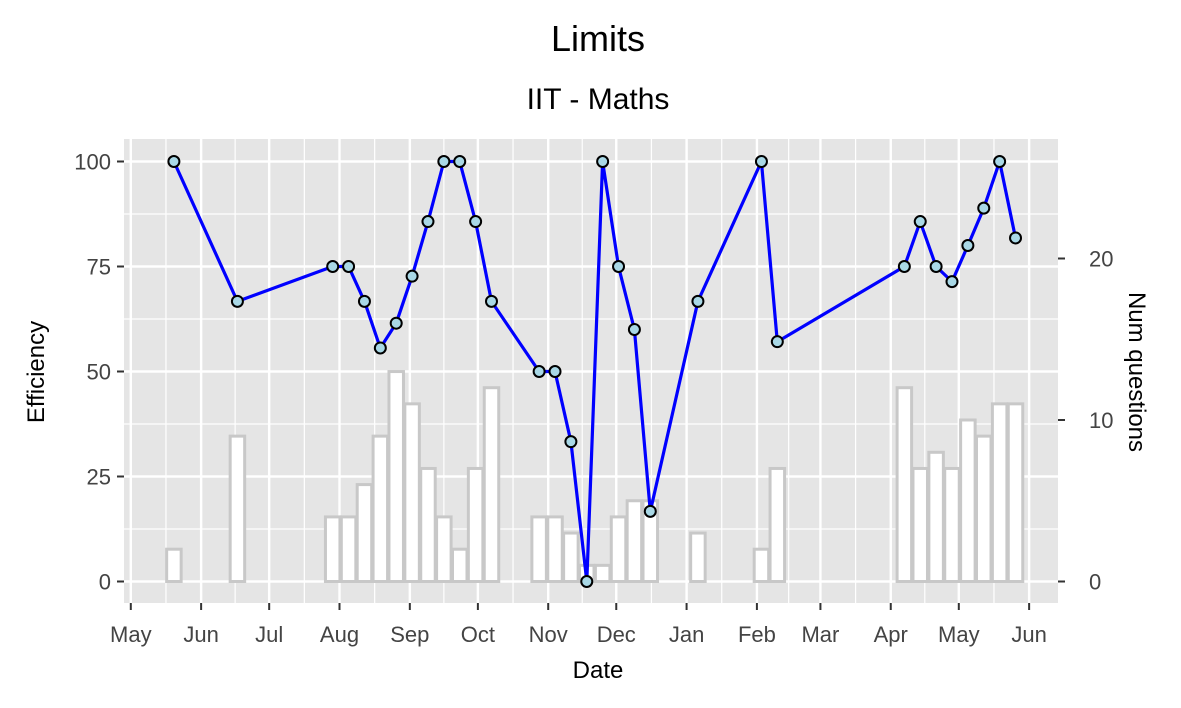 The height and width of the screenshot is (708, 1181). What do you see at coordinates (478, 634) in the screenshot?
I see `x-tick-label: Oct` at bounding box center [478, 634].